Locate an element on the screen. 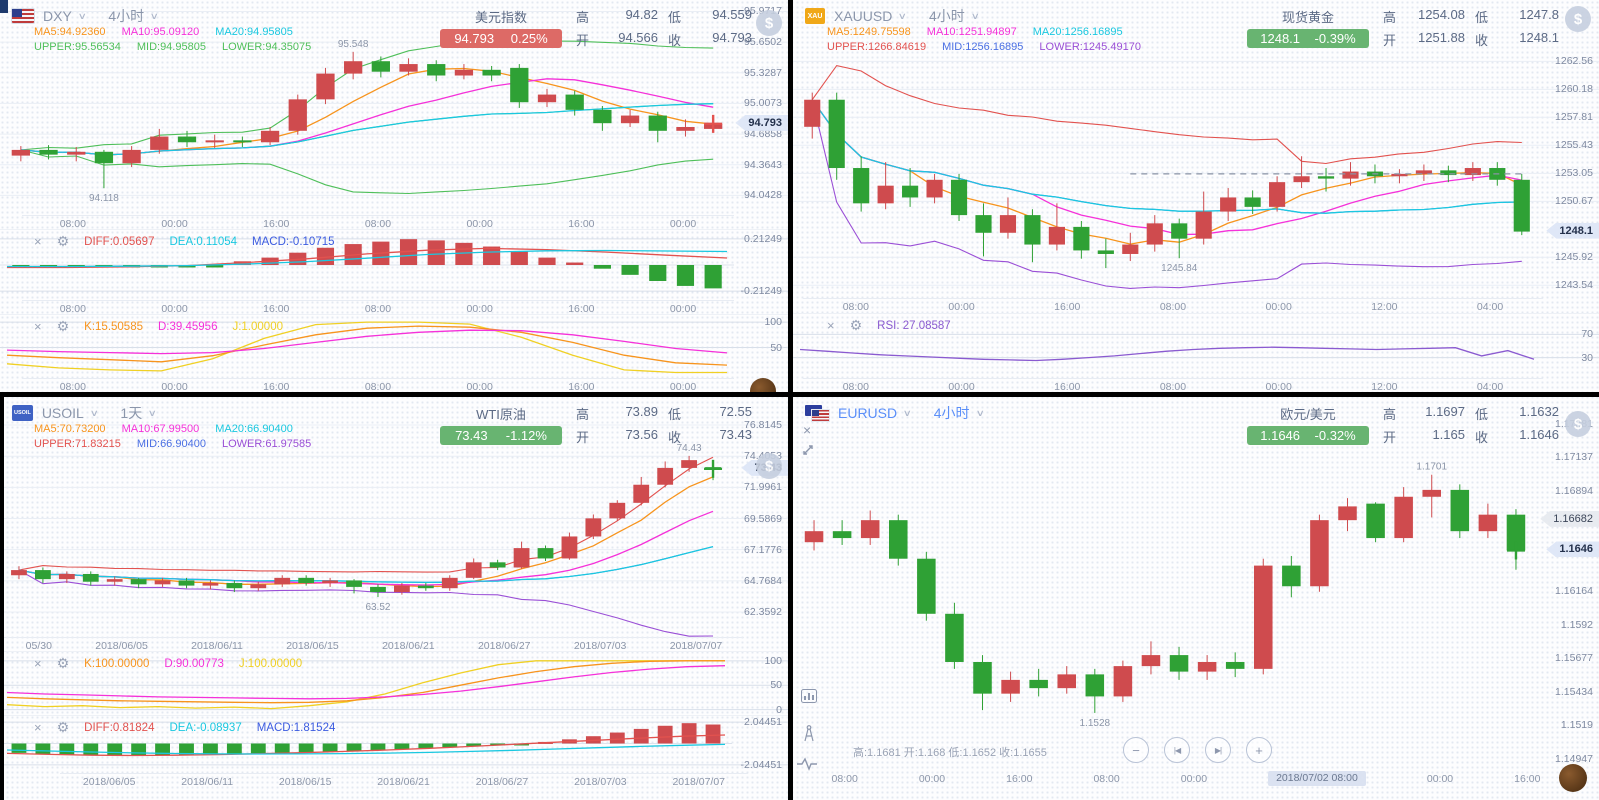  ohlc-summary: 高 94.82 低 94.559 开 94.566 收 94.793 is located at coordinates (664, 27).